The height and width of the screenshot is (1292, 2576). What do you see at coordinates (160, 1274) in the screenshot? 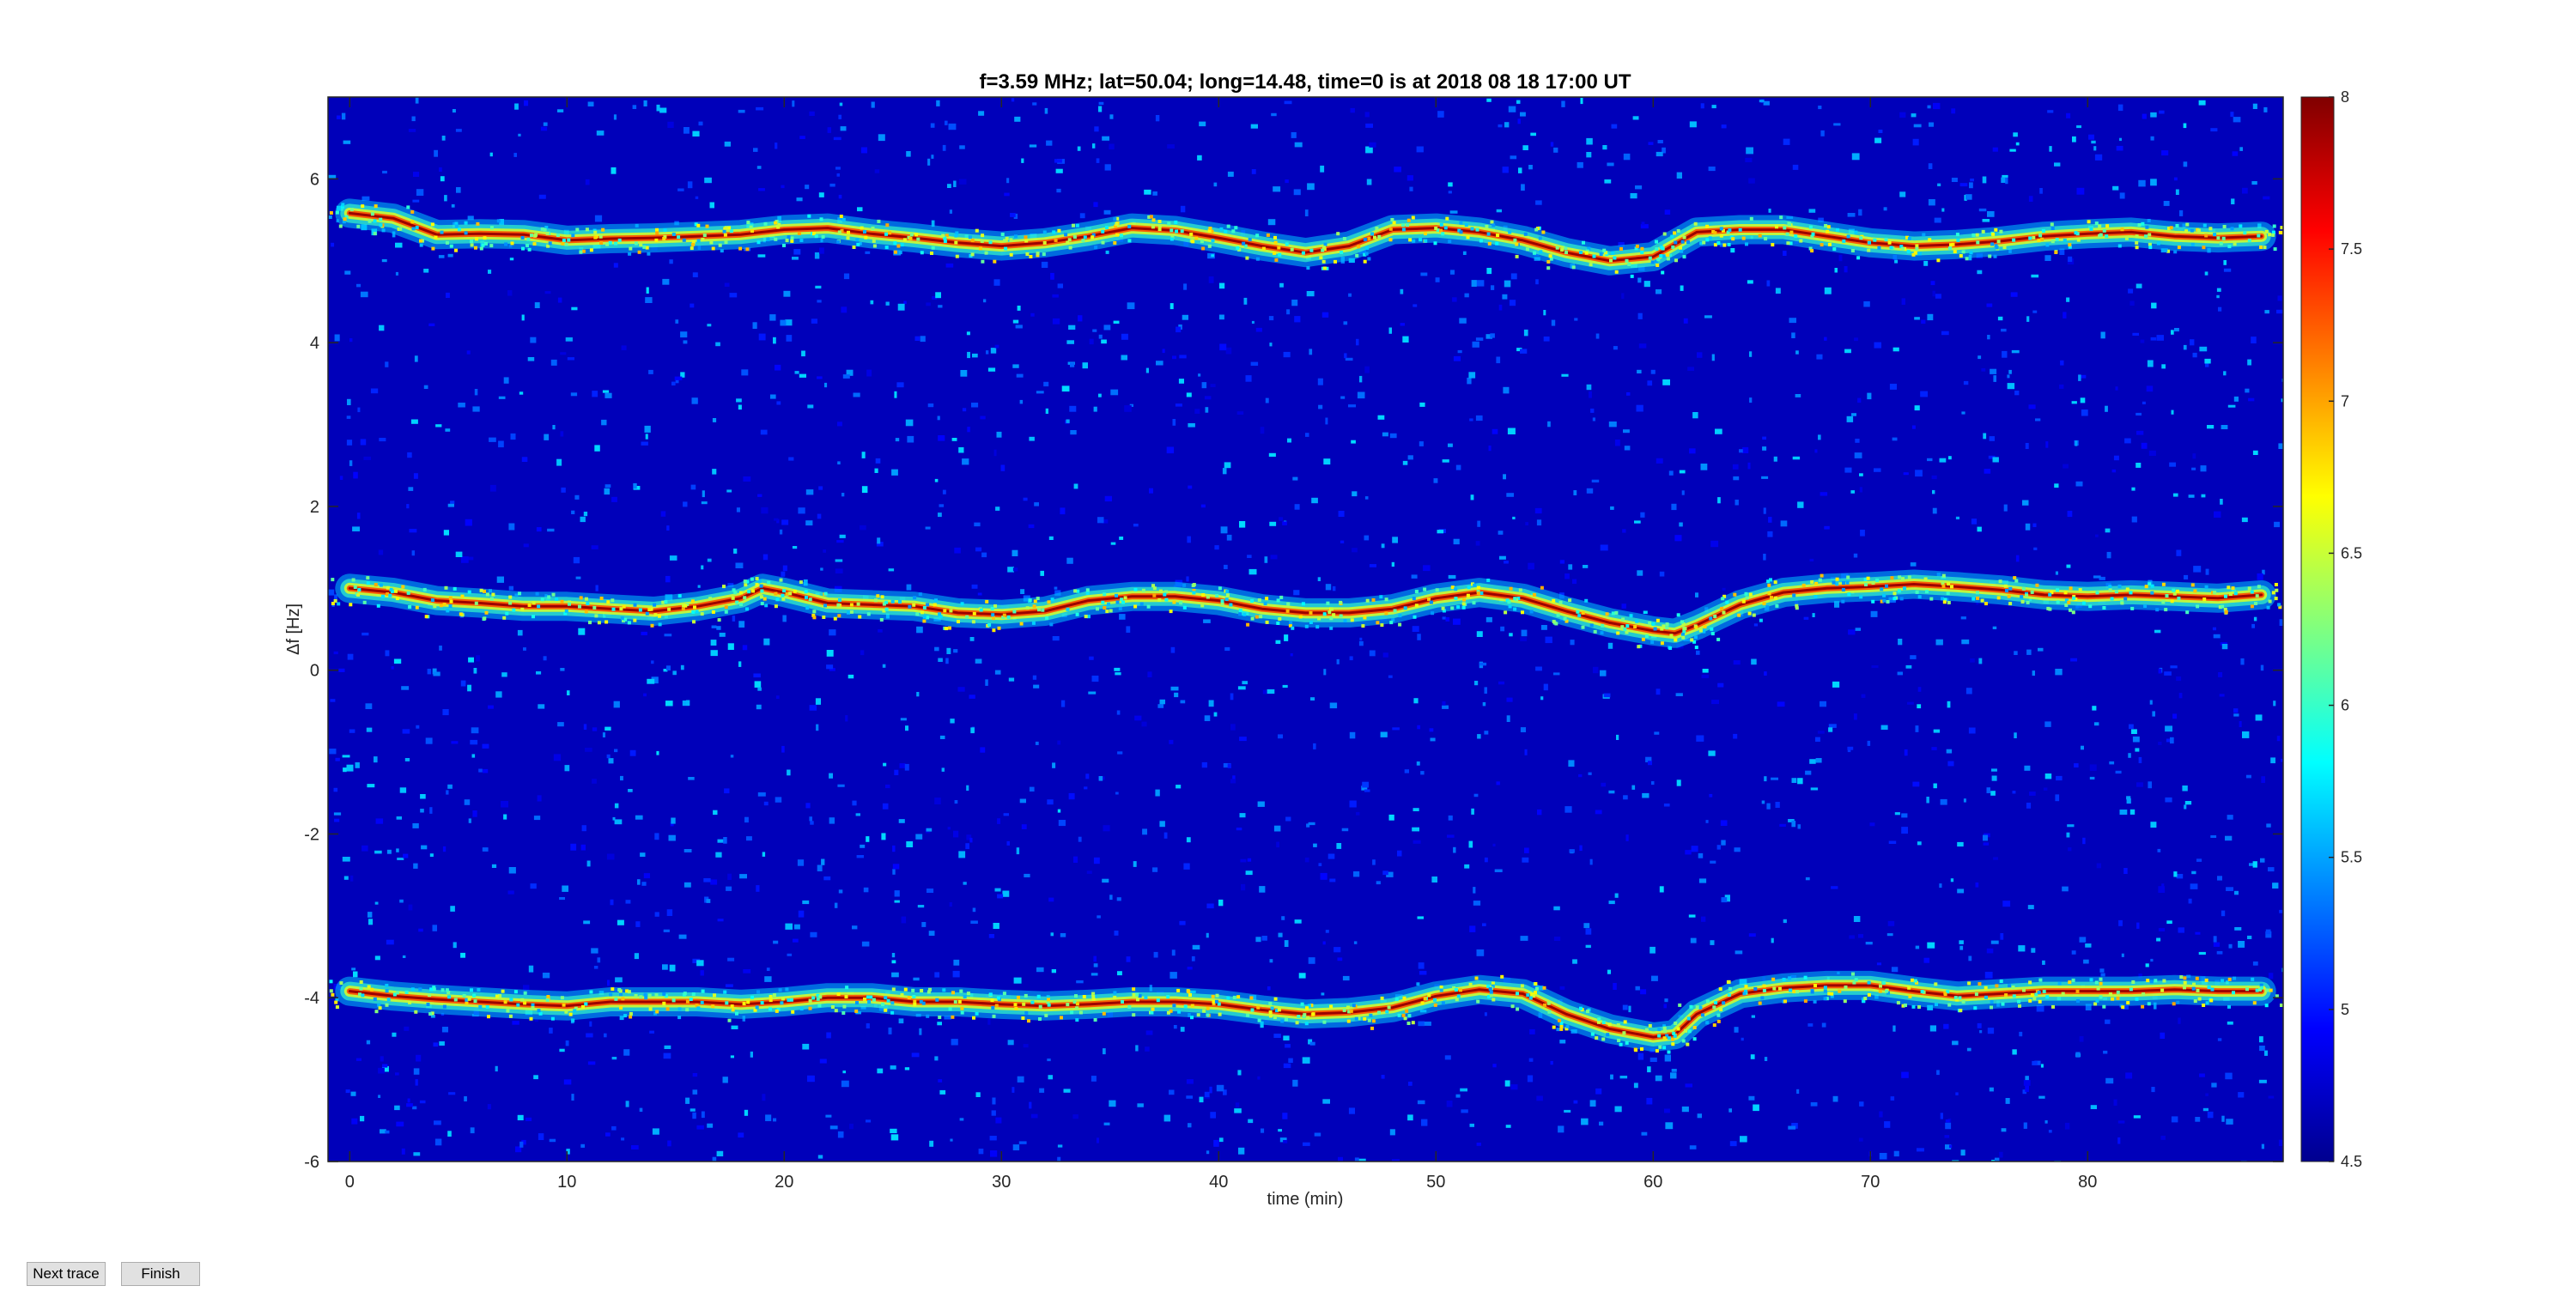
I see `finish-button: Finish` at bounding box center [160, 1274].